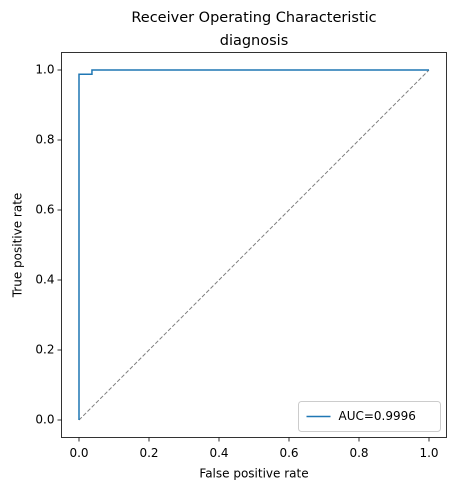 Image resolution: width=456 pixels, height=491 pixels. What do you see at coordinates (78, 453) in the screenshot?
I see `x-tick-label: 0.0` at bounding box center [78, 453].